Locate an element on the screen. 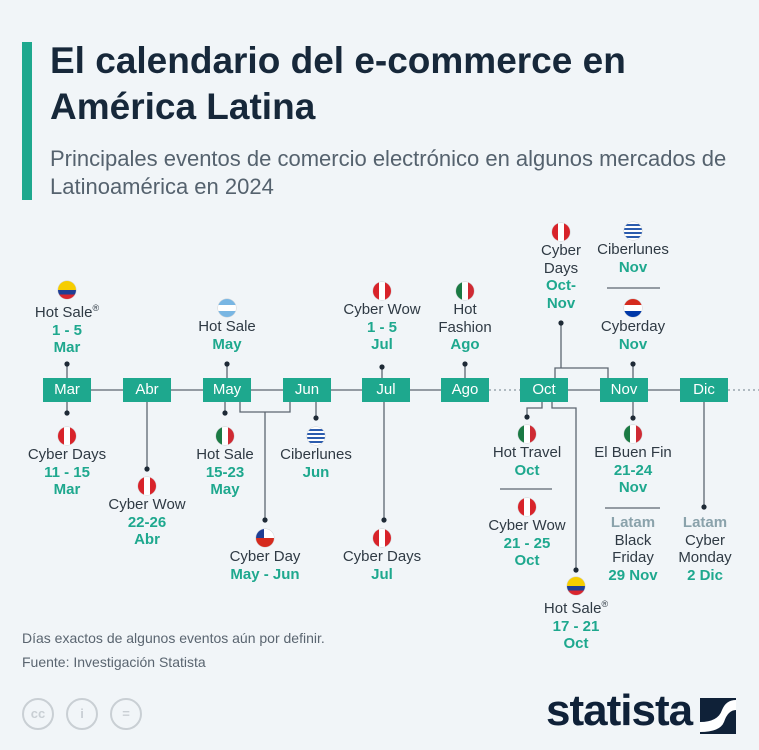 This screenshot has width=759, height=750. event-date: 21-24 is located at coordinates (633, 470).